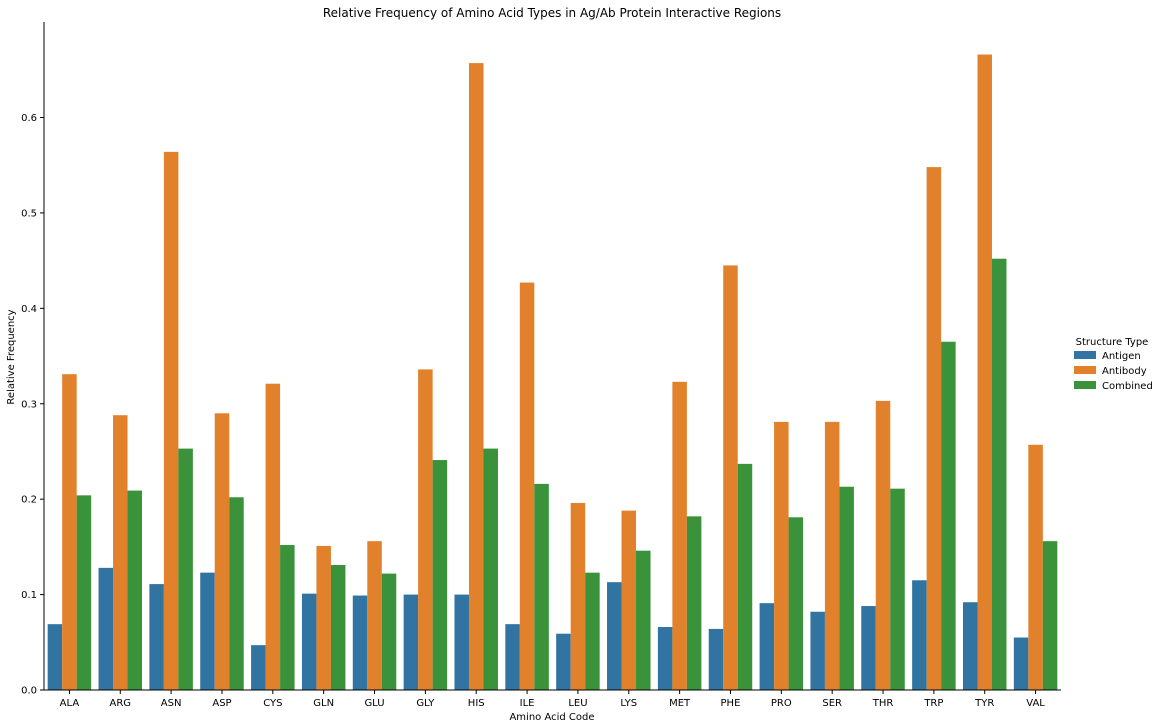 The height and width of the screenshot is (728, 1161). I want to click on bar-combined-gly, so click(440, 575).